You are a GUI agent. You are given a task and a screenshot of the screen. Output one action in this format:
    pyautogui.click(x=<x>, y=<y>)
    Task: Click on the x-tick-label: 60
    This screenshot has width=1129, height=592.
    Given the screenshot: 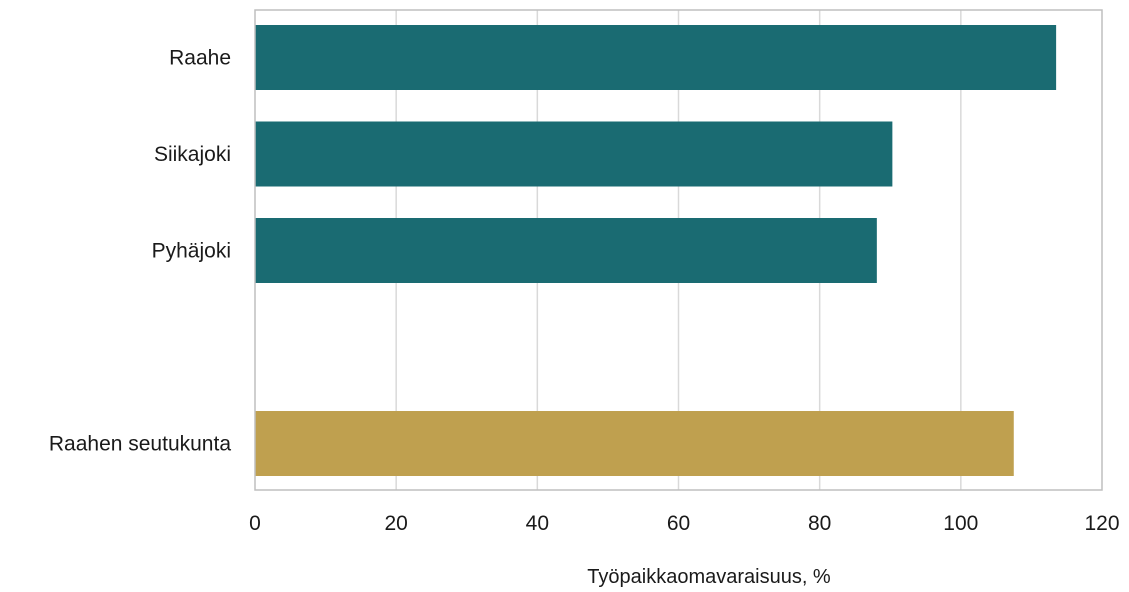 What is the action you would take?
    pyautogui.click(x=678, y=523)
    